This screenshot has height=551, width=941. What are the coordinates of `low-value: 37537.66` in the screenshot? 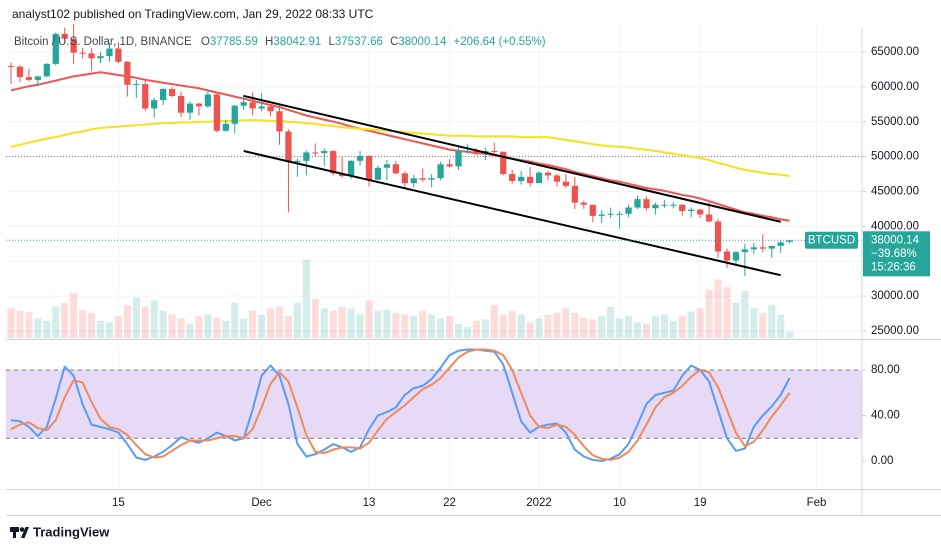 It's located at (359, 42).